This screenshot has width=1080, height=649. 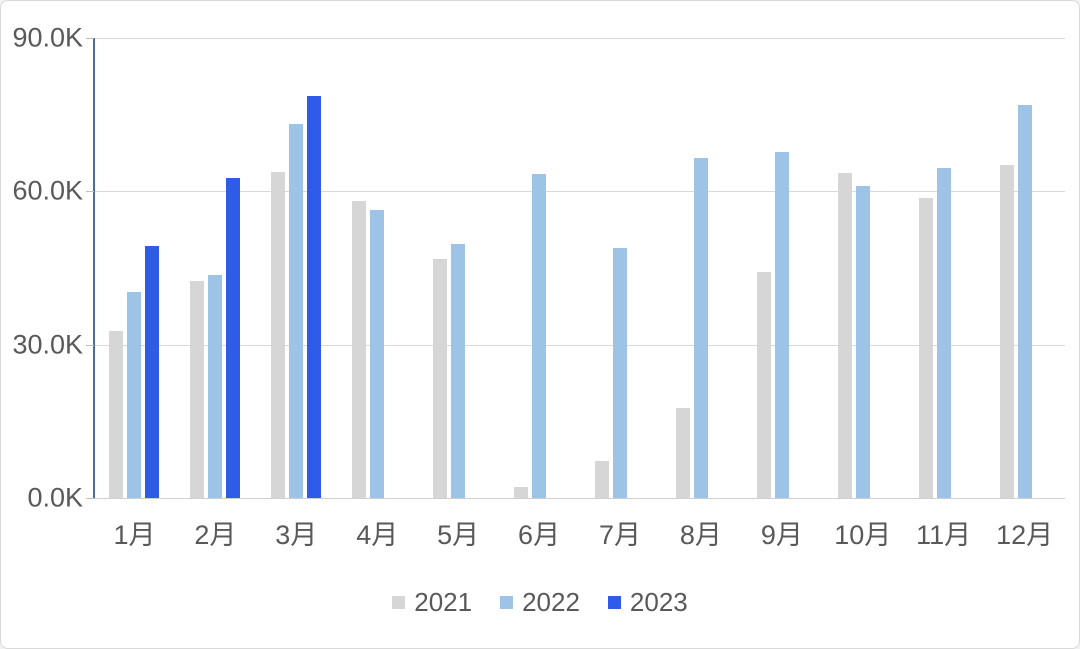 I want to click on bar-group-6月, so click(x=539, y=268).